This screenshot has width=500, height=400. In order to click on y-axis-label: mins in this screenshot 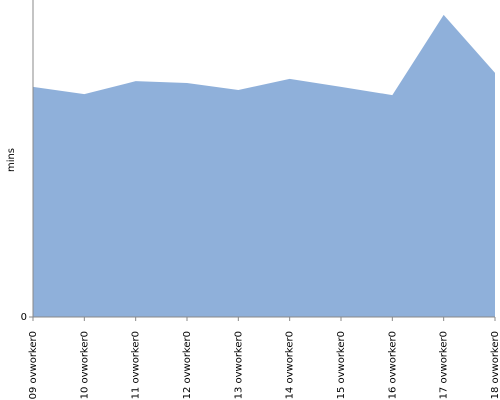, I will do `click(11, 160)`.